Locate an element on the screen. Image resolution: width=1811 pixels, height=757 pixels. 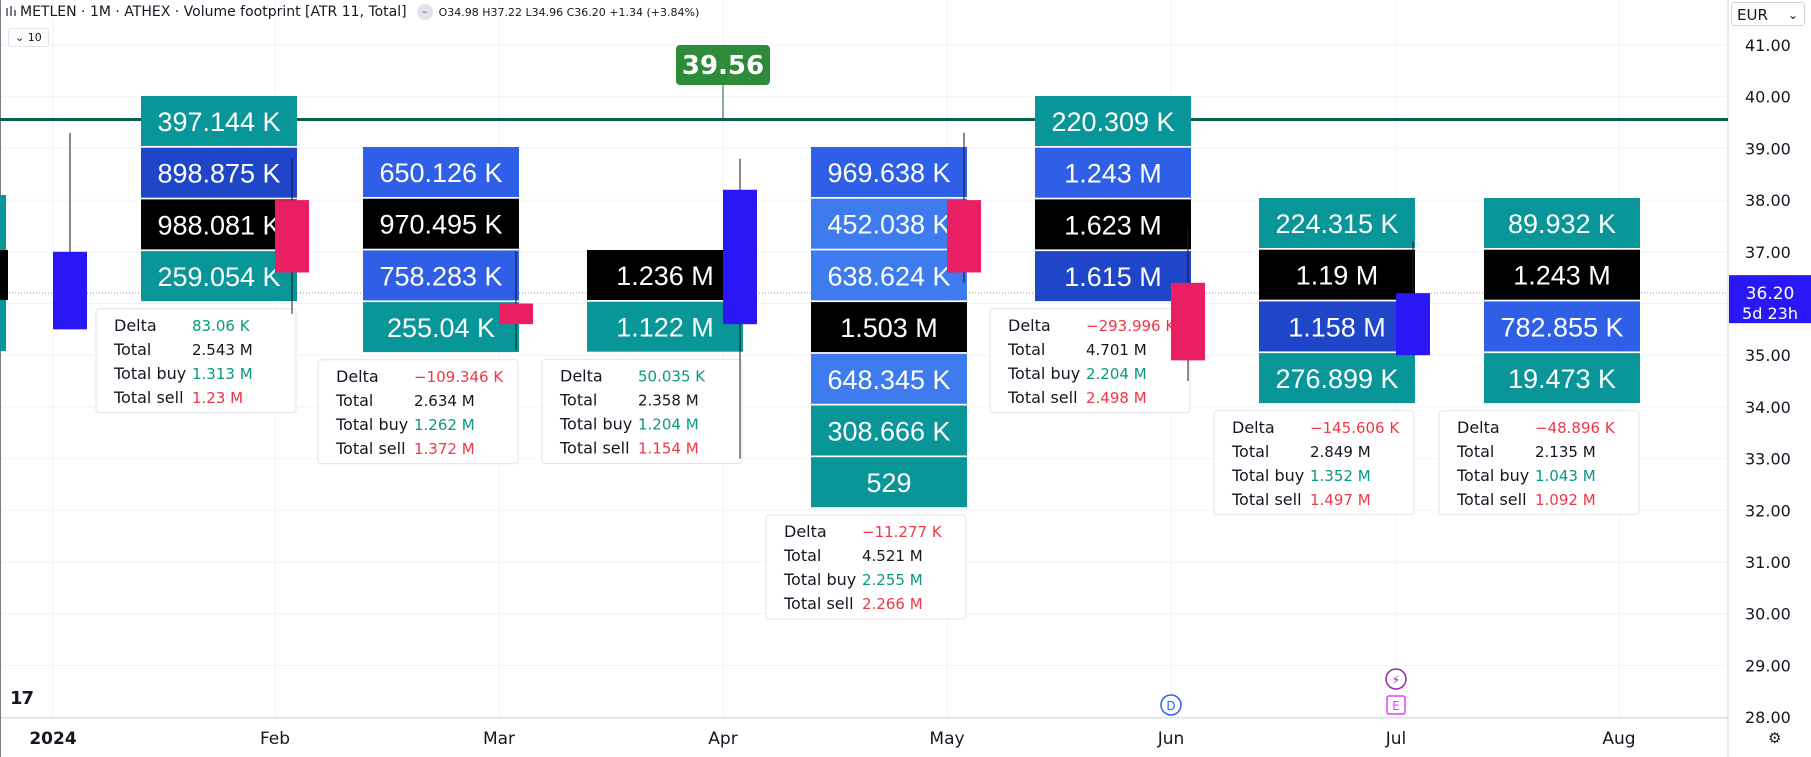
footprint-cell-value: 1.243 M is located at coordinates (1562, 276).